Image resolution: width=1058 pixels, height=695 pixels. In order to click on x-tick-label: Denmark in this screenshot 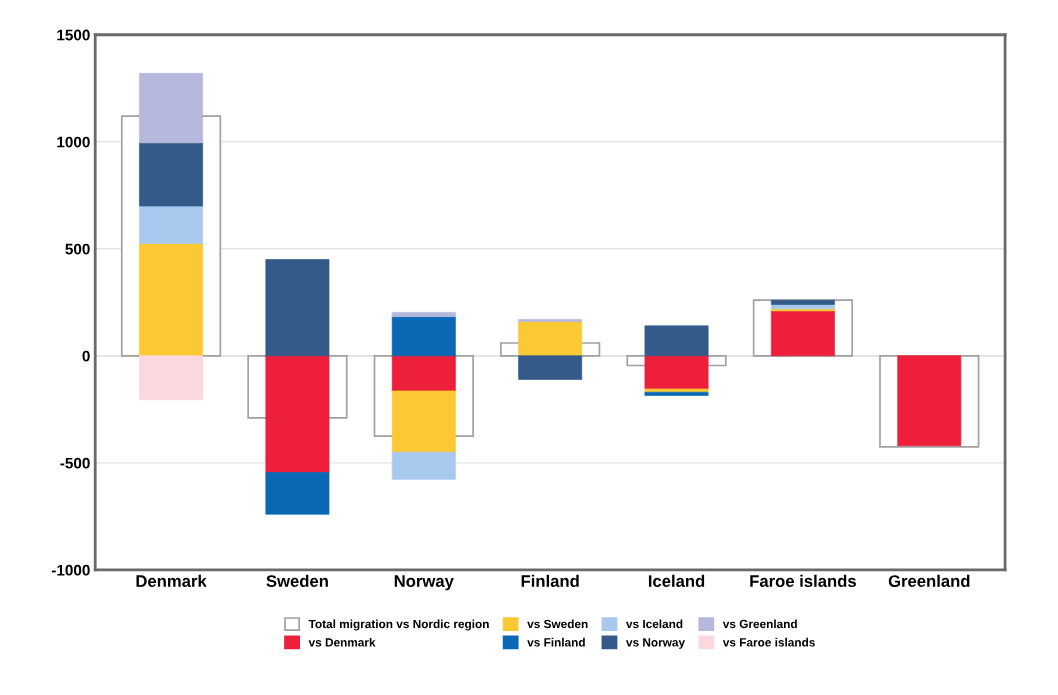, I will do `click(171, 580)`.